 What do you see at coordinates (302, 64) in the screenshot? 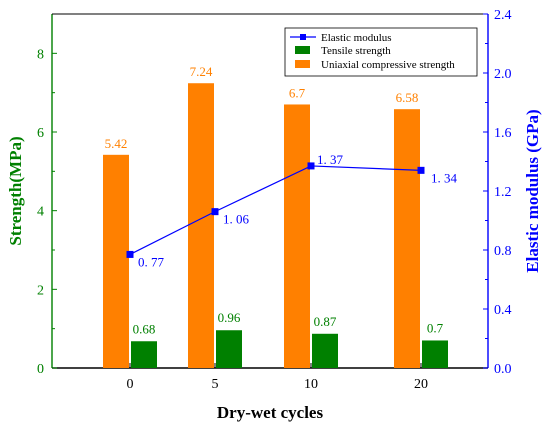
I see `legend-ucs-swatch` at bounding box center [302, 64].